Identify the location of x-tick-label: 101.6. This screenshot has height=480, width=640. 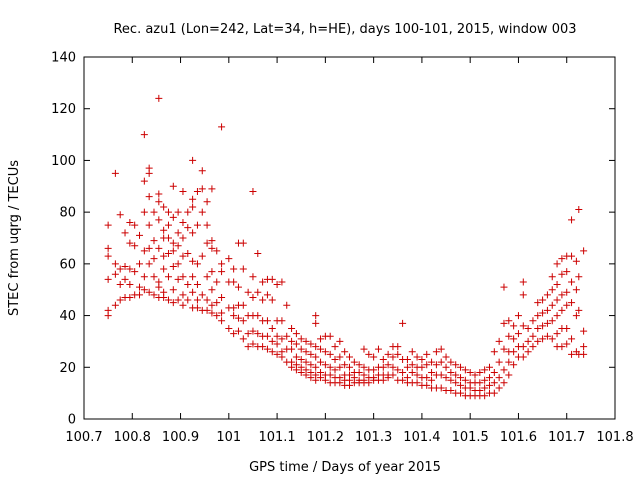
(518, 437).